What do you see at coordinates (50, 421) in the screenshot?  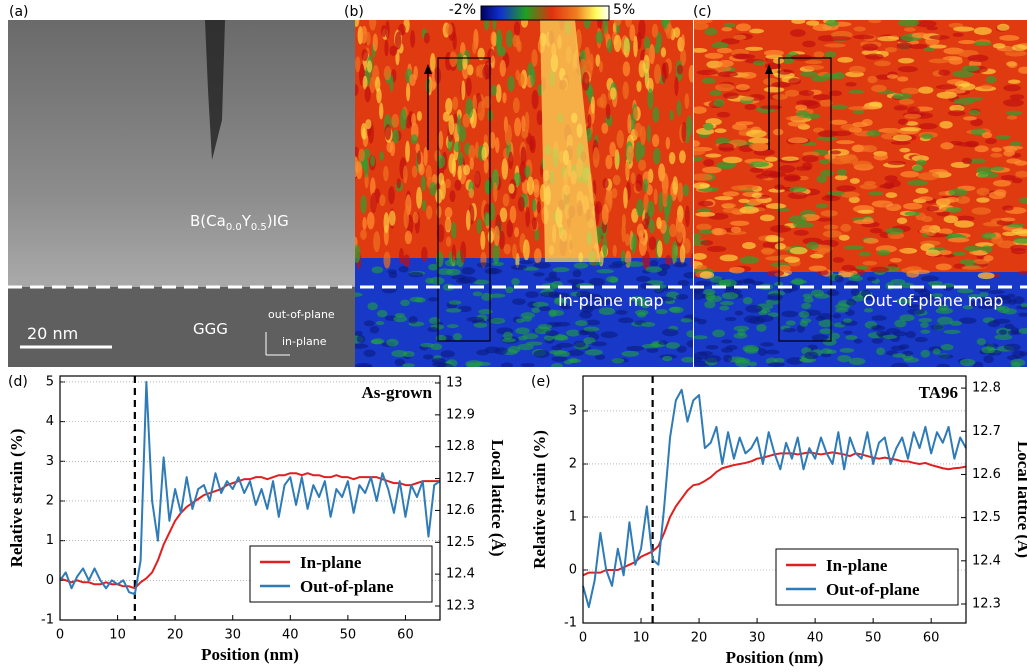 I see `y-tick-label: 4` at bounding box center [50, 421].